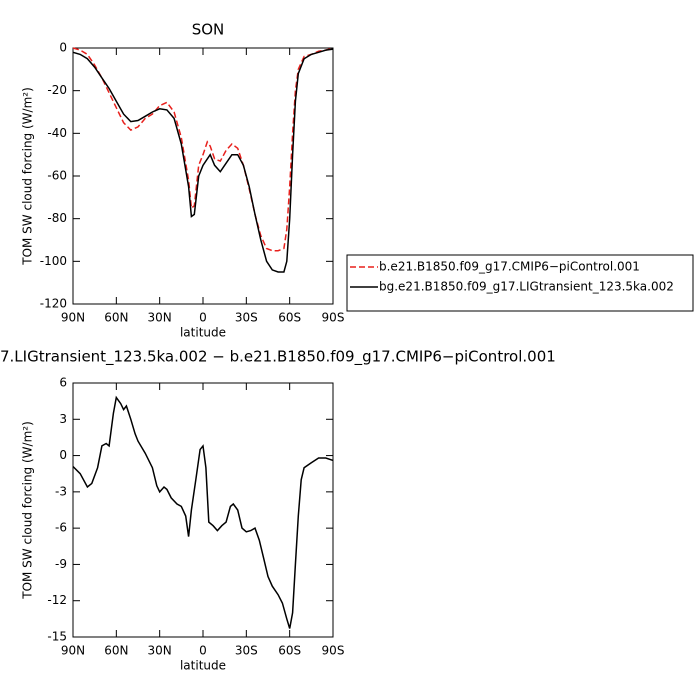 This screenshot has width=700, height=700. I want to click on y-tick-label: -3, so click(61, 491).